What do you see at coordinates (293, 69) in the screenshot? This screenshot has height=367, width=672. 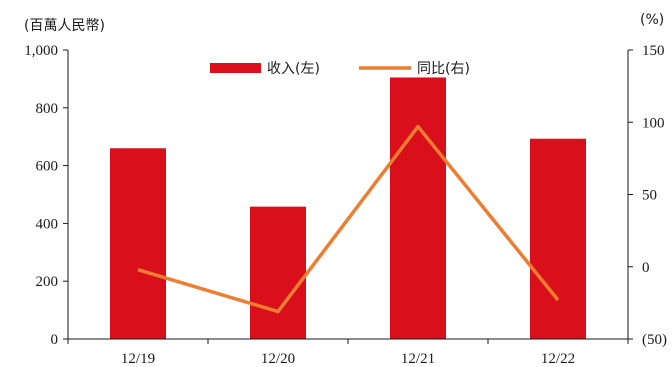 I see `legend-revenue-label: 收入(左)` at bounding box center [293, 69].